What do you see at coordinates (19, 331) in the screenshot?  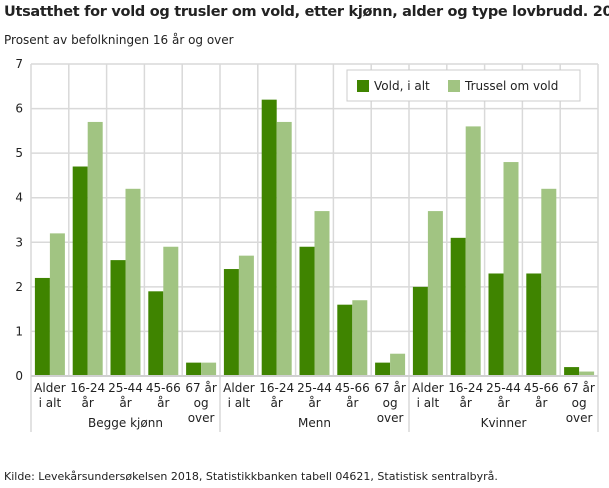 I see `y-tick-label: 1` at bounding box center [19, 331].